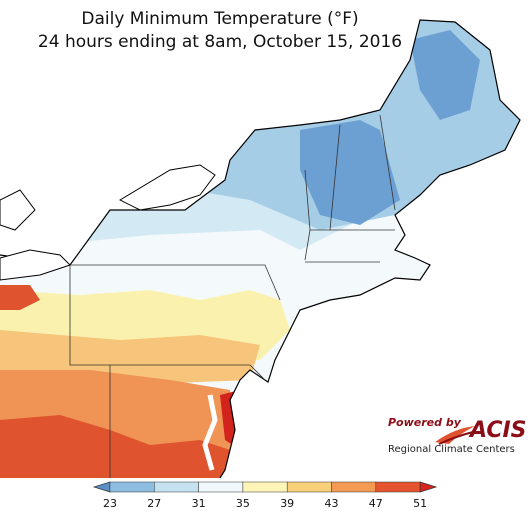  Describe the element at coordinates (498, 430) in the screenshot. I see `logo-name: ACIS` at that location.